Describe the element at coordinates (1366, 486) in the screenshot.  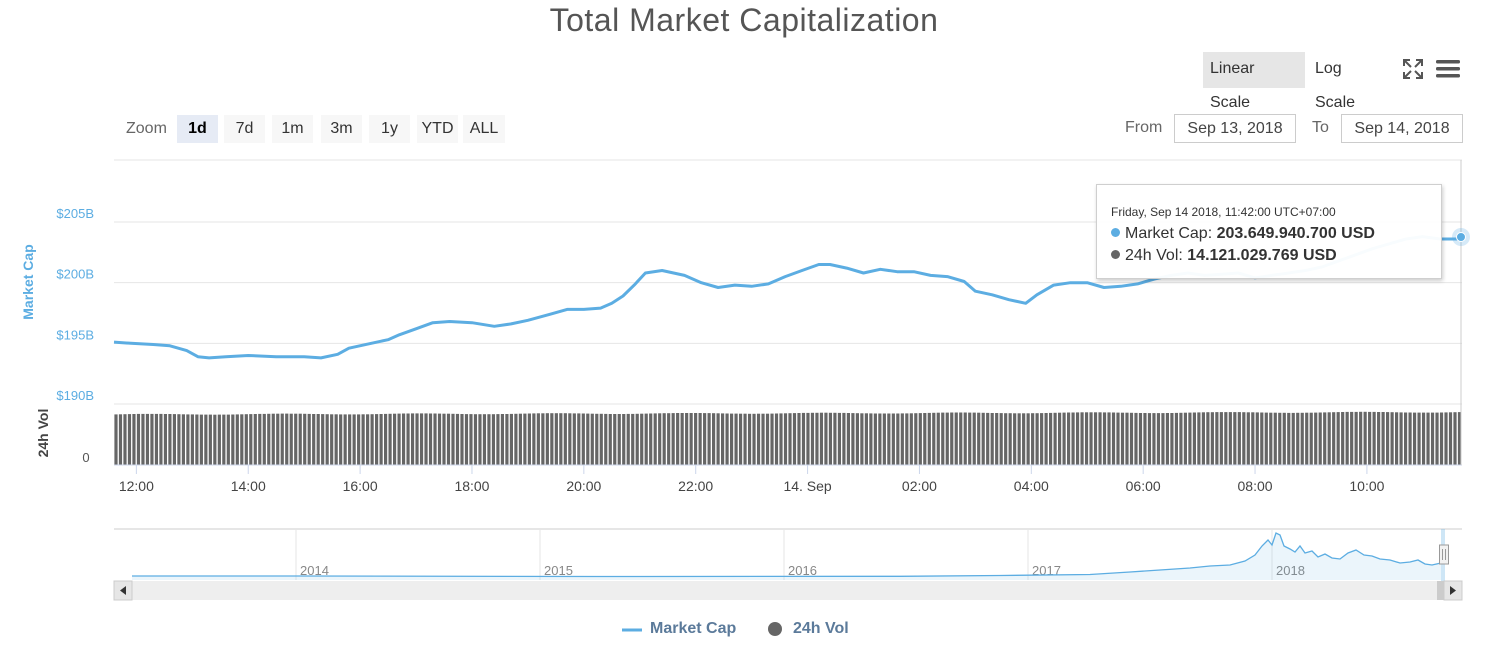
I see `x-tick-label: 10:00` at that location.